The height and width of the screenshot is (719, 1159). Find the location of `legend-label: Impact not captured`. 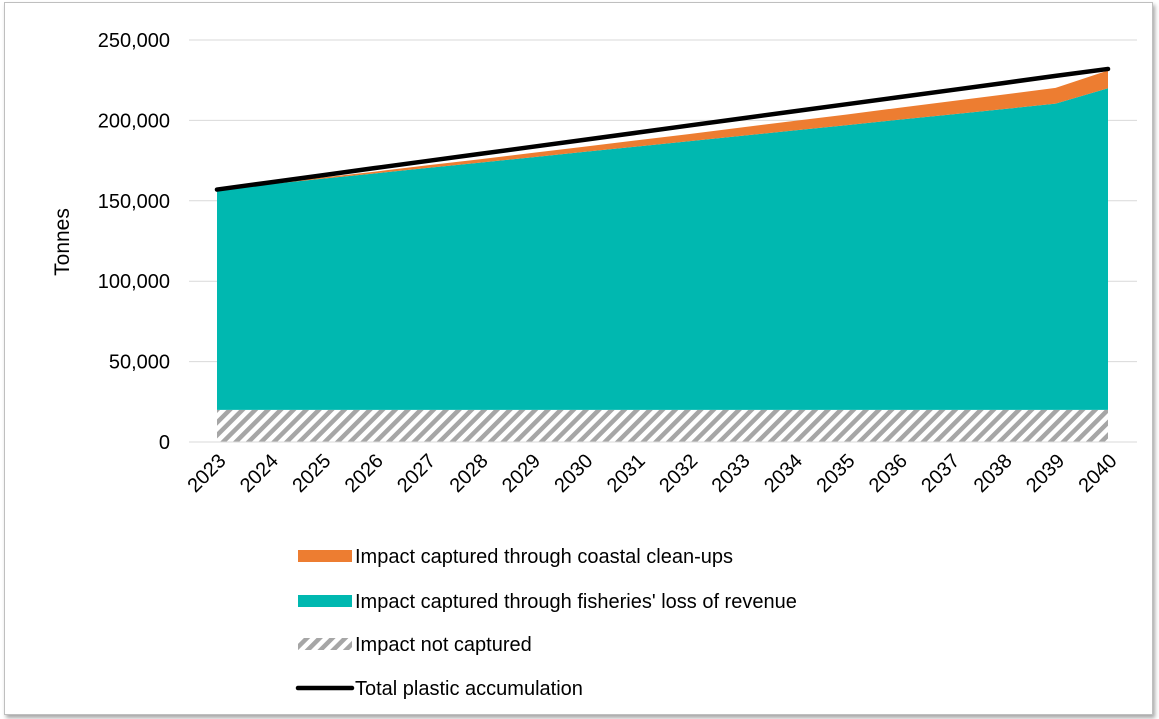

legend-label: Impact not captured is located at coordinates (443, 645).